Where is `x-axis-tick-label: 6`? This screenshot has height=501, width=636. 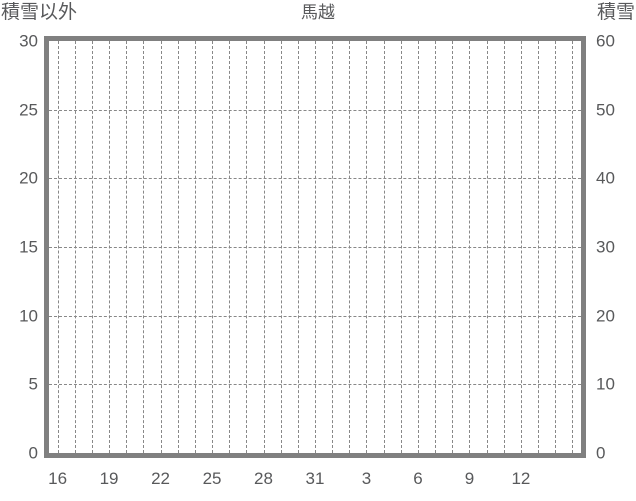
x-axis-tick-label: 6 is located at coordinates (418, 478).